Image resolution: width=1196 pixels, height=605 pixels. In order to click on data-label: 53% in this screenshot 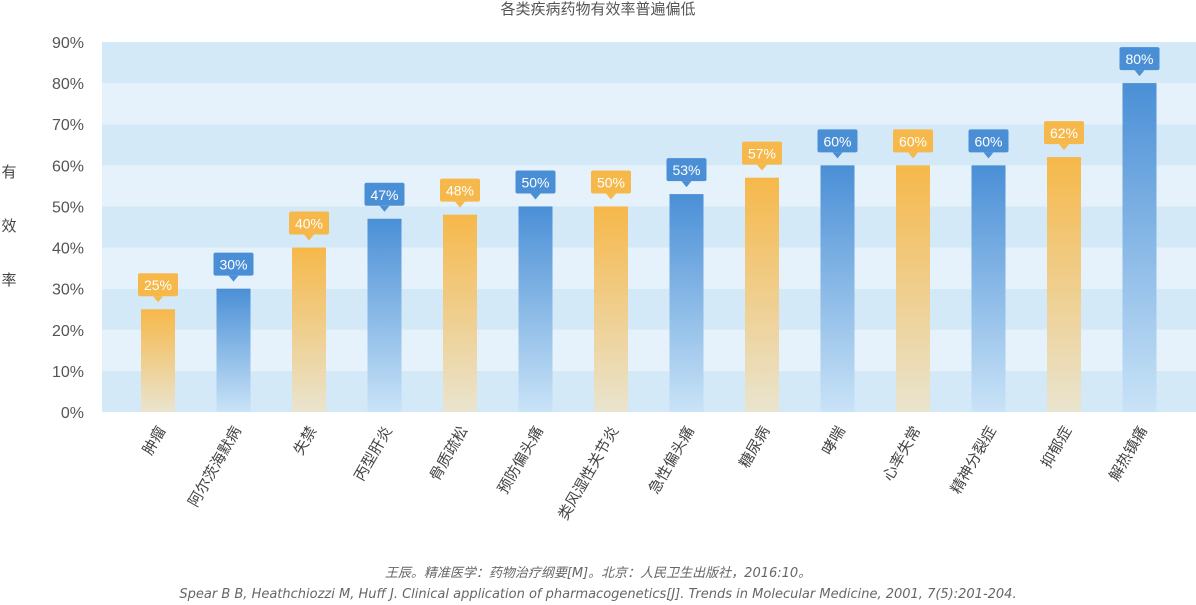, I will do `click(686, 173)`.